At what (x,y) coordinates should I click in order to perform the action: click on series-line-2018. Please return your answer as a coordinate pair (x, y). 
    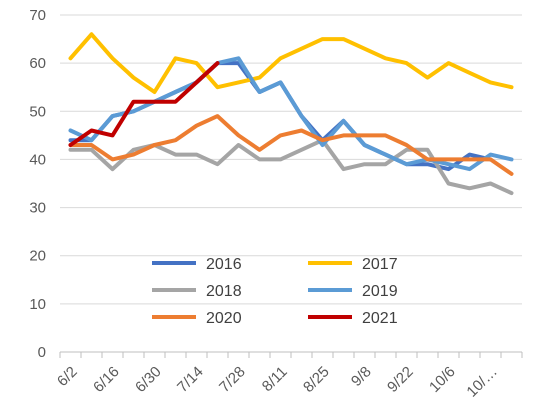
    Looking at the image, I should click on (291, 167).